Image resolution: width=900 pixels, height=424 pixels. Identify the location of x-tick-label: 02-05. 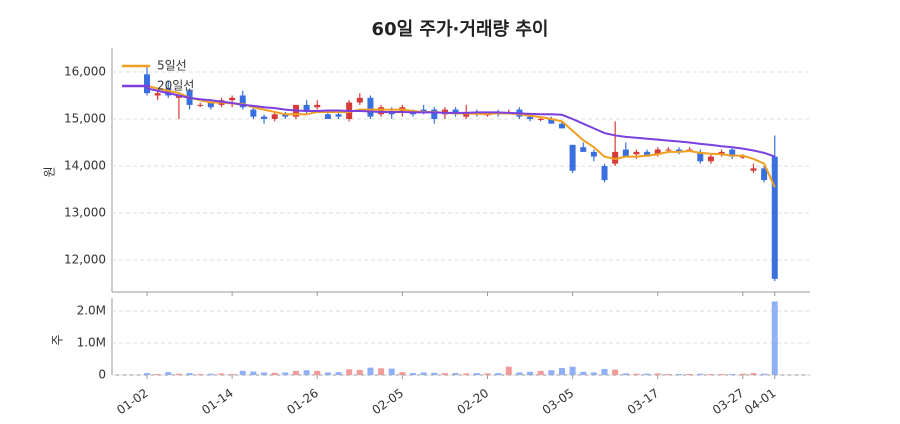
(387, 401).